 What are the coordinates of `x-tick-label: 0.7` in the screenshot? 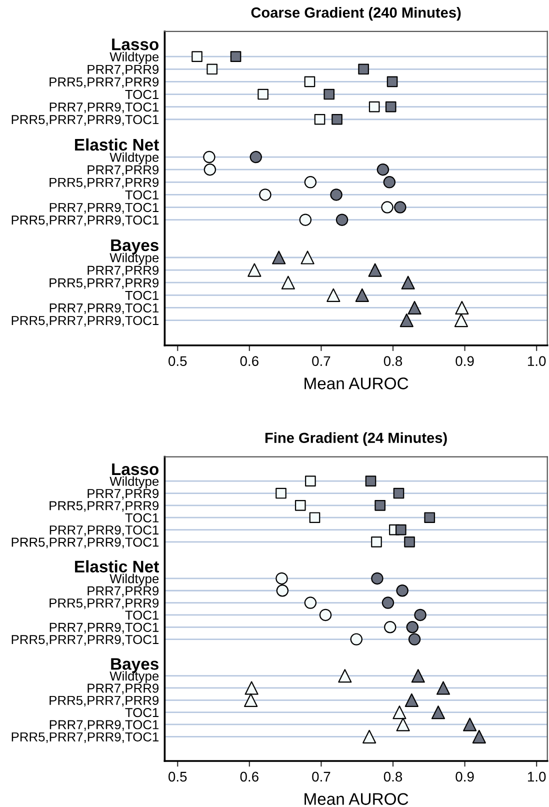 It's located at (321, 777).